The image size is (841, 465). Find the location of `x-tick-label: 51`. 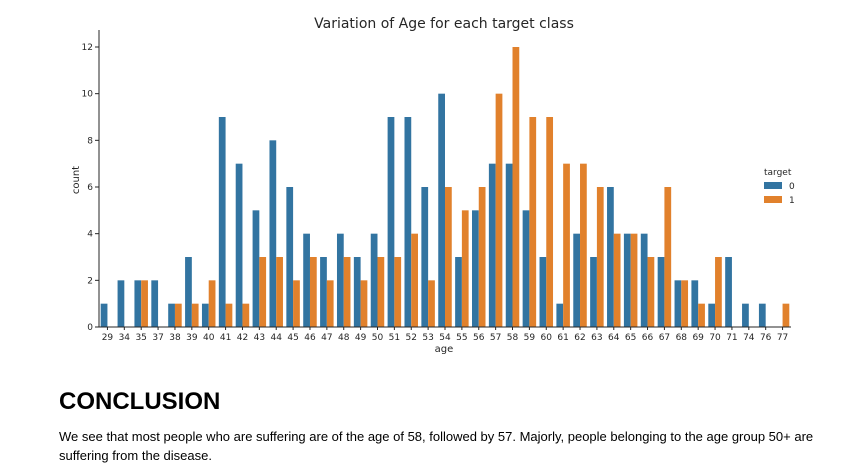

x-tick-label: 51 is located at coordinates (394, 338).